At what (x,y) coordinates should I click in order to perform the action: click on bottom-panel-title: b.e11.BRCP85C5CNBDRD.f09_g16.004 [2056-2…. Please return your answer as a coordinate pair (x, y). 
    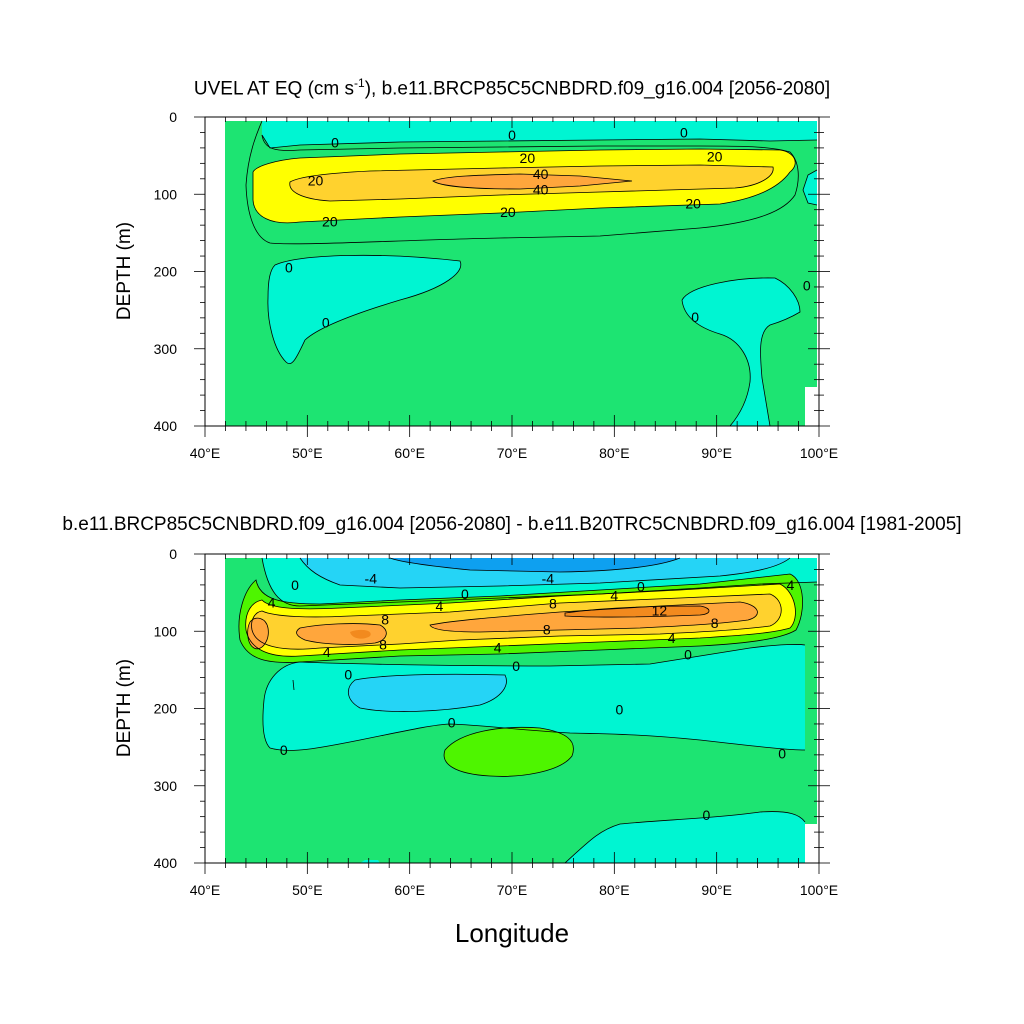
    Looking at the image, I should click on (512, 524).